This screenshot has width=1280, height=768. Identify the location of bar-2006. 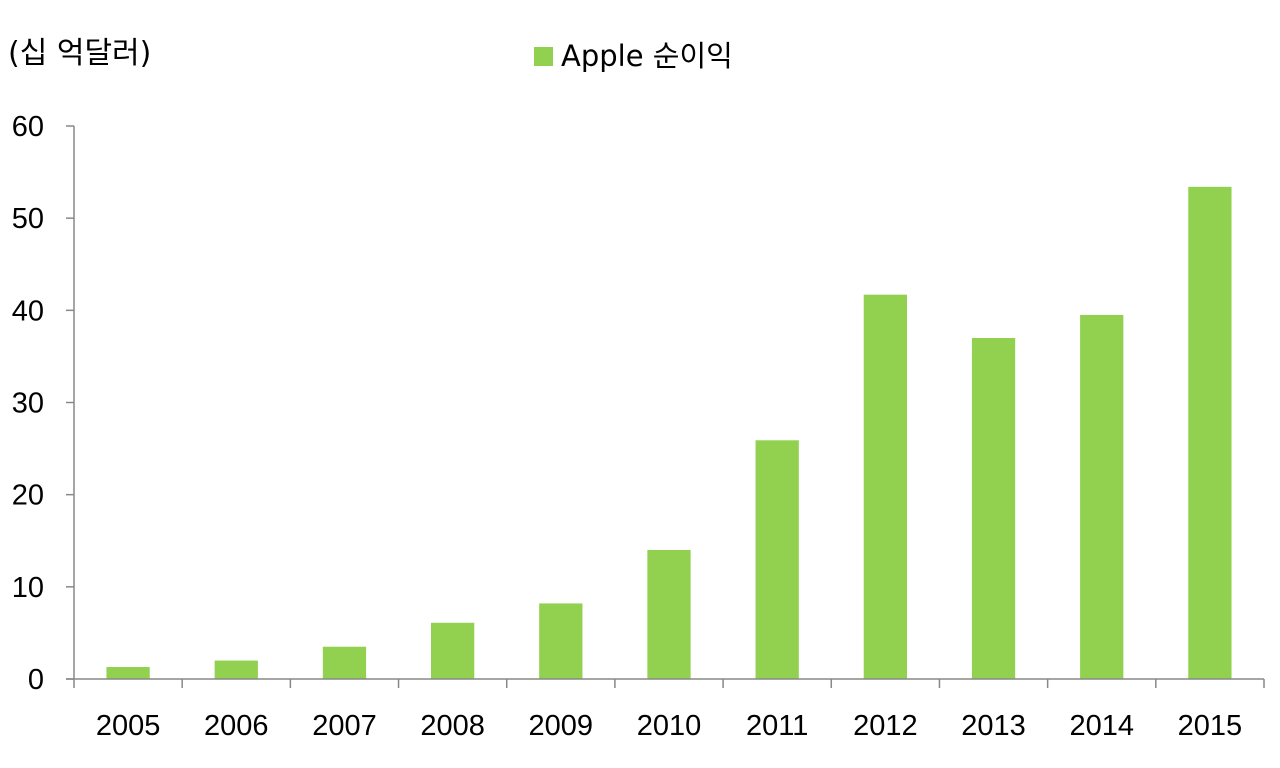
(236, 669).